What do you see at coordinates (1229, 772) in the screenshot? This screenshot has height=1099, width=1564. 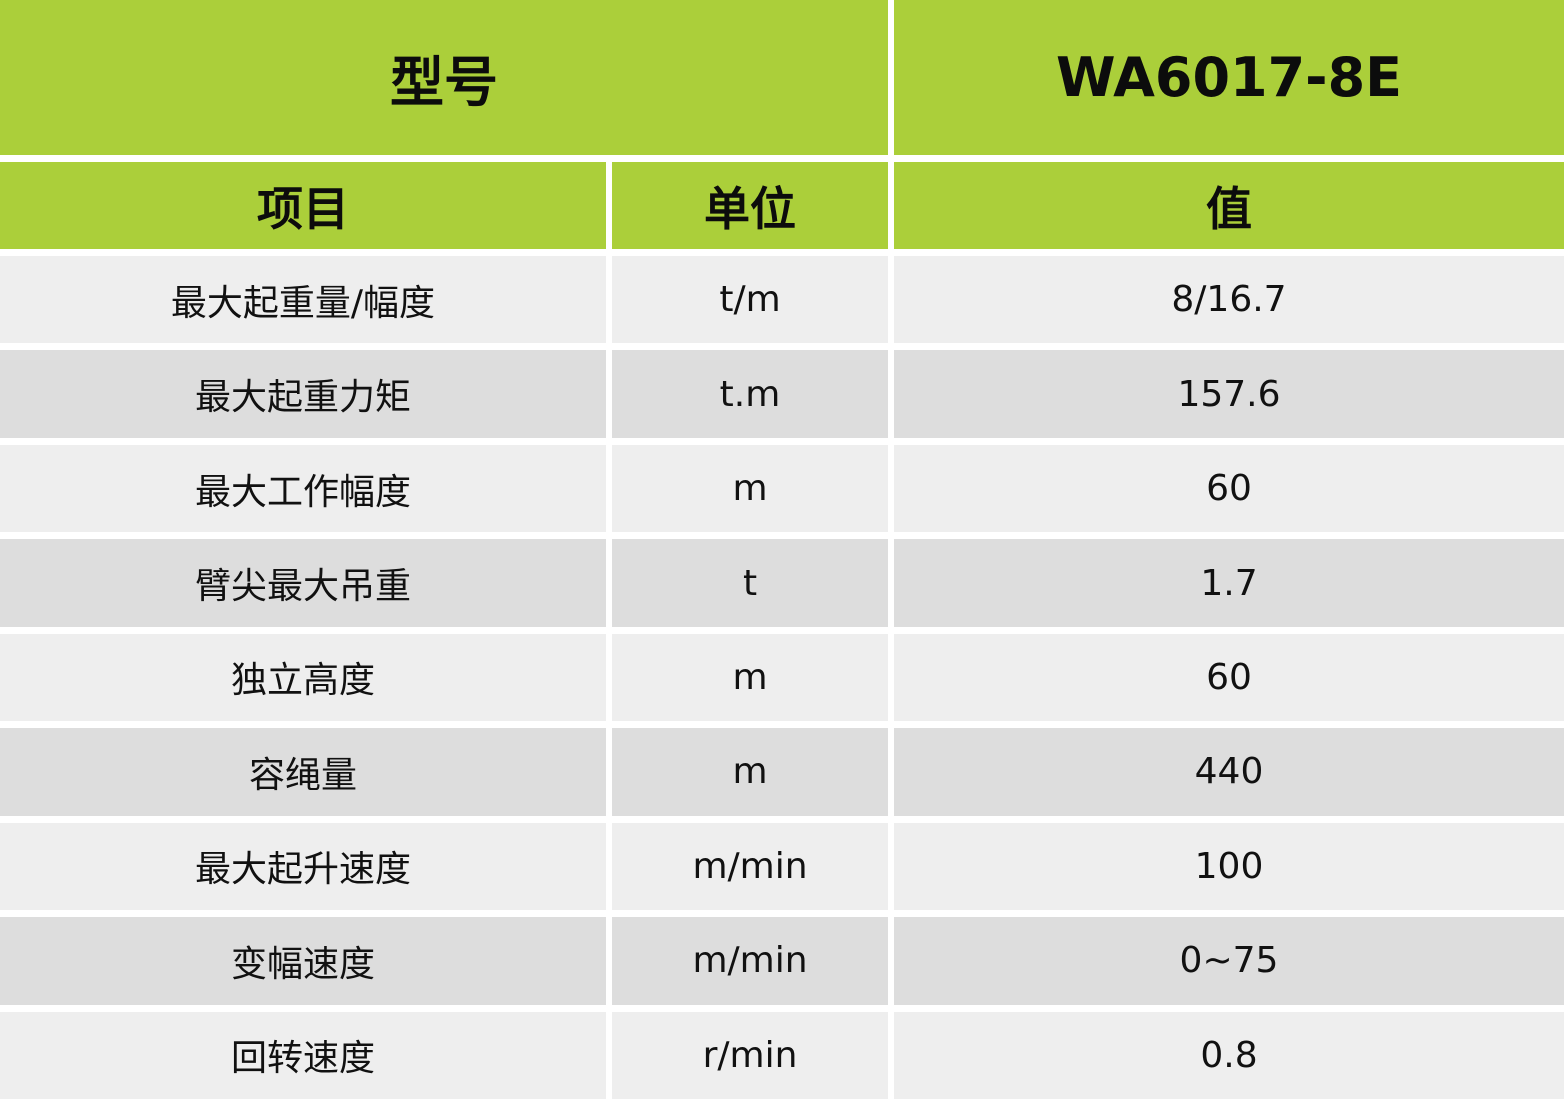 I see `table-cell-value: 440` at bounding box center [1229, 772].